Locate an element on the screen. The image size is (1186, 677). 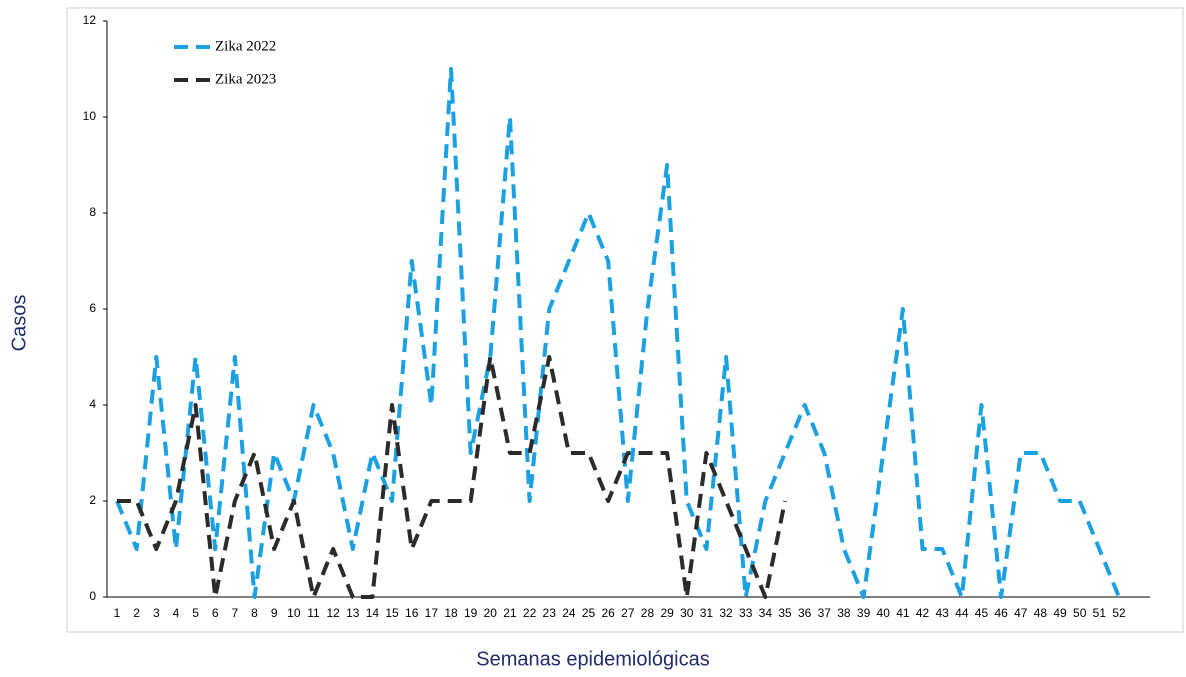
x-tick-label: 2 is located at coordinates (136, 613).